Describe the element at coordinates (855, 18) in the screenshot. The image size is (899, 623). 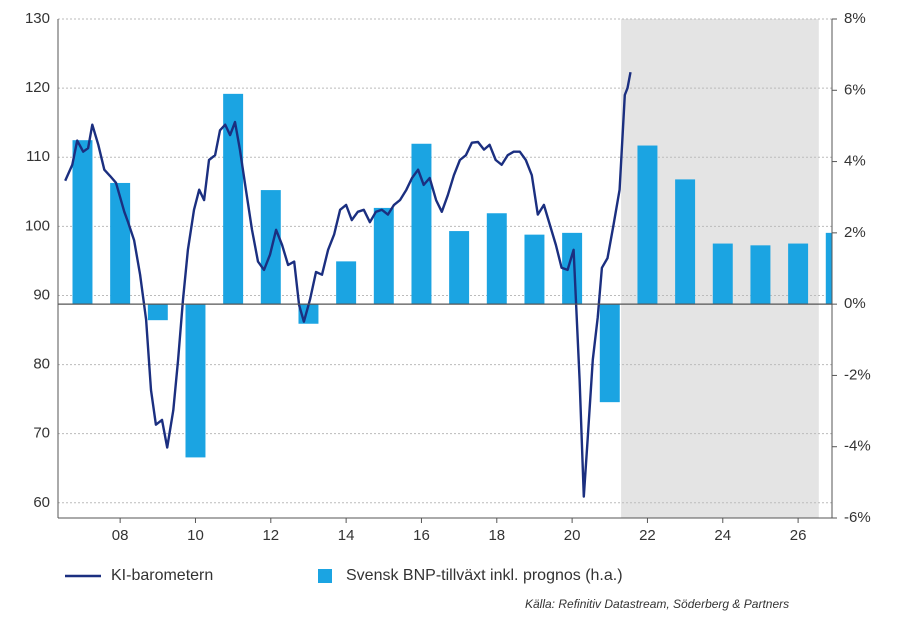
I see `y2-tick-label: 8%` at that location.